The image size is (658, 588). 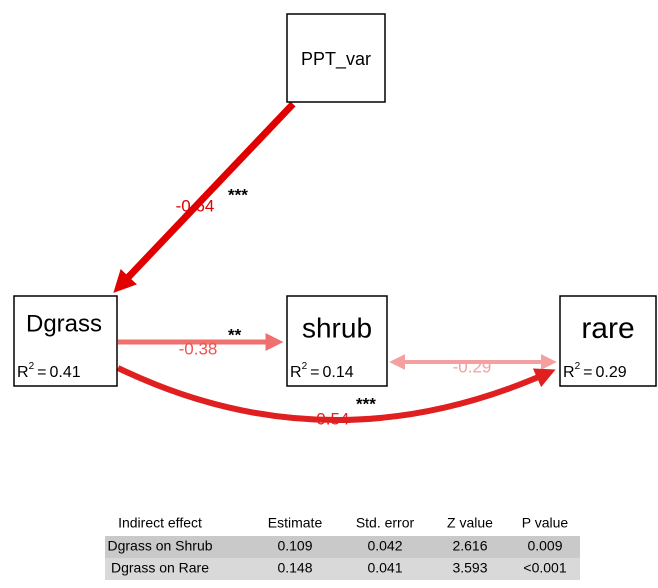 I want to click on table-header: Estimate, so click(x=295, y=523).